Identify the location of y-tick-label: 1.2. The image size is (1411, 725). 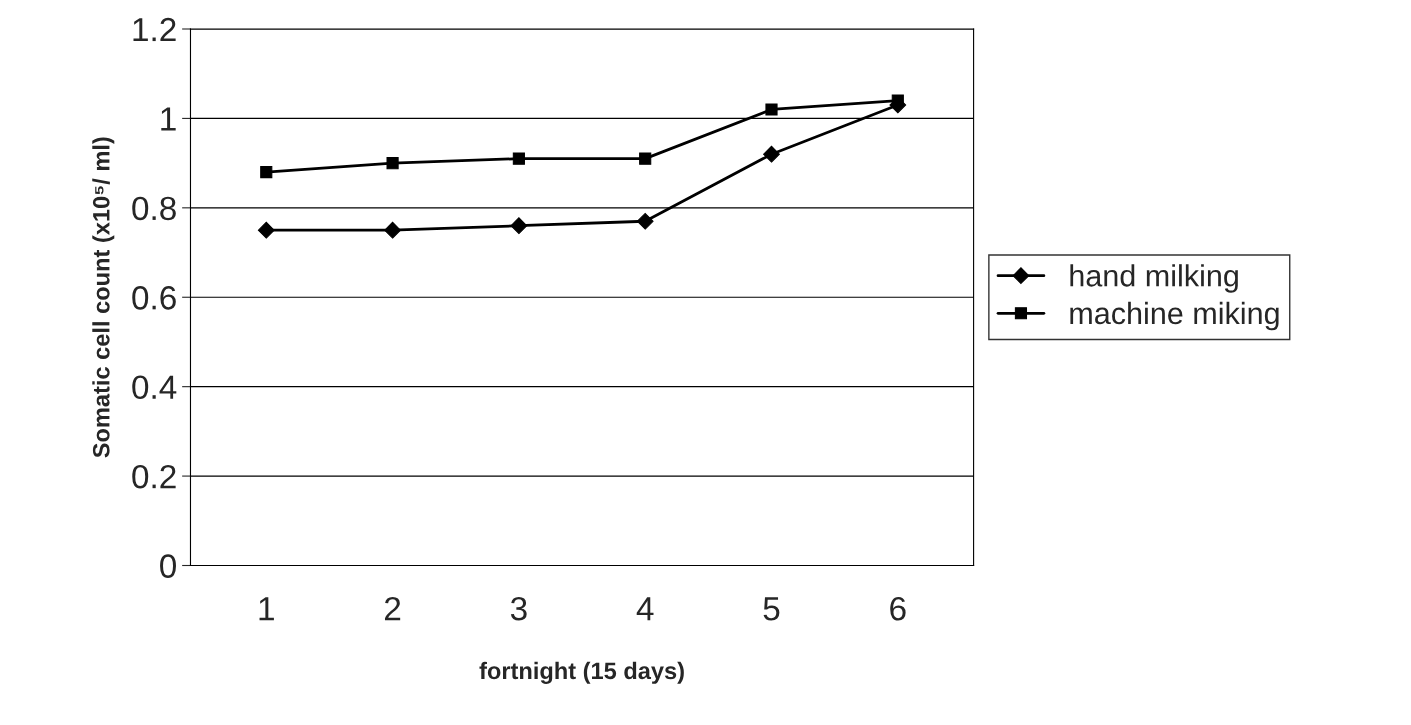
(154, 29).